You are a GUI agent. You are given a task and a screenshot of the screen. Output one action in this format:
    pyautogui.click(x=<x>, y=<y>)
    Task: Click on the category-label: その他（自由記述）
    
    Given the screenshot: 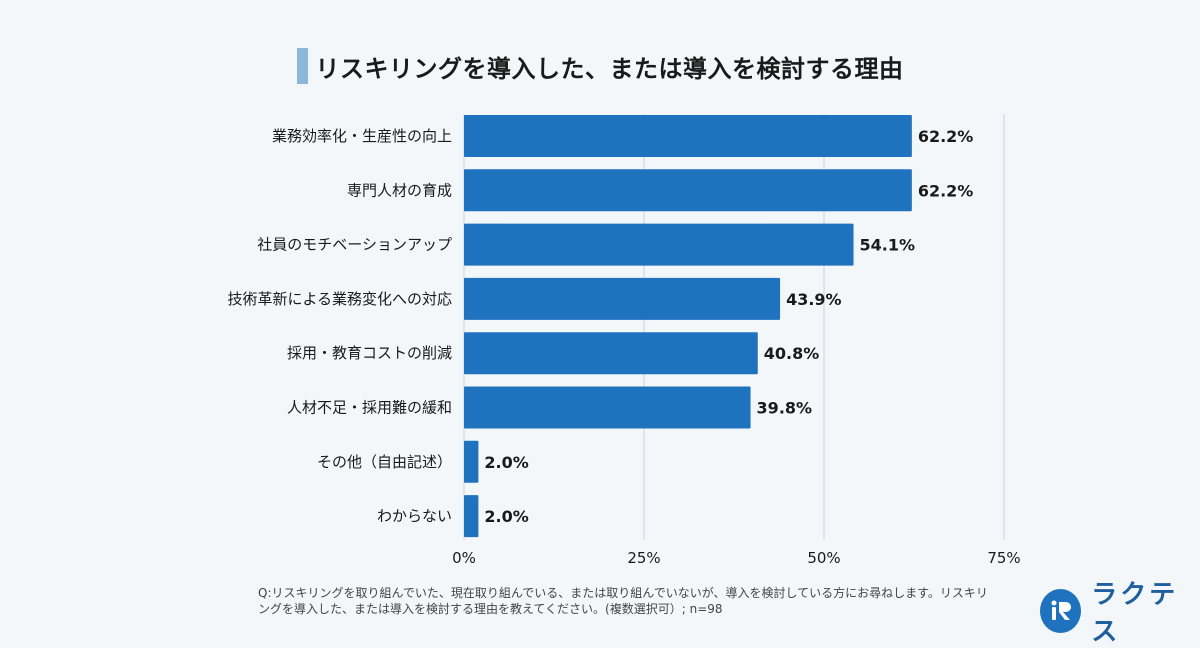 What is the action you would take?
    pyautogui.click(x=384, y=462)
    